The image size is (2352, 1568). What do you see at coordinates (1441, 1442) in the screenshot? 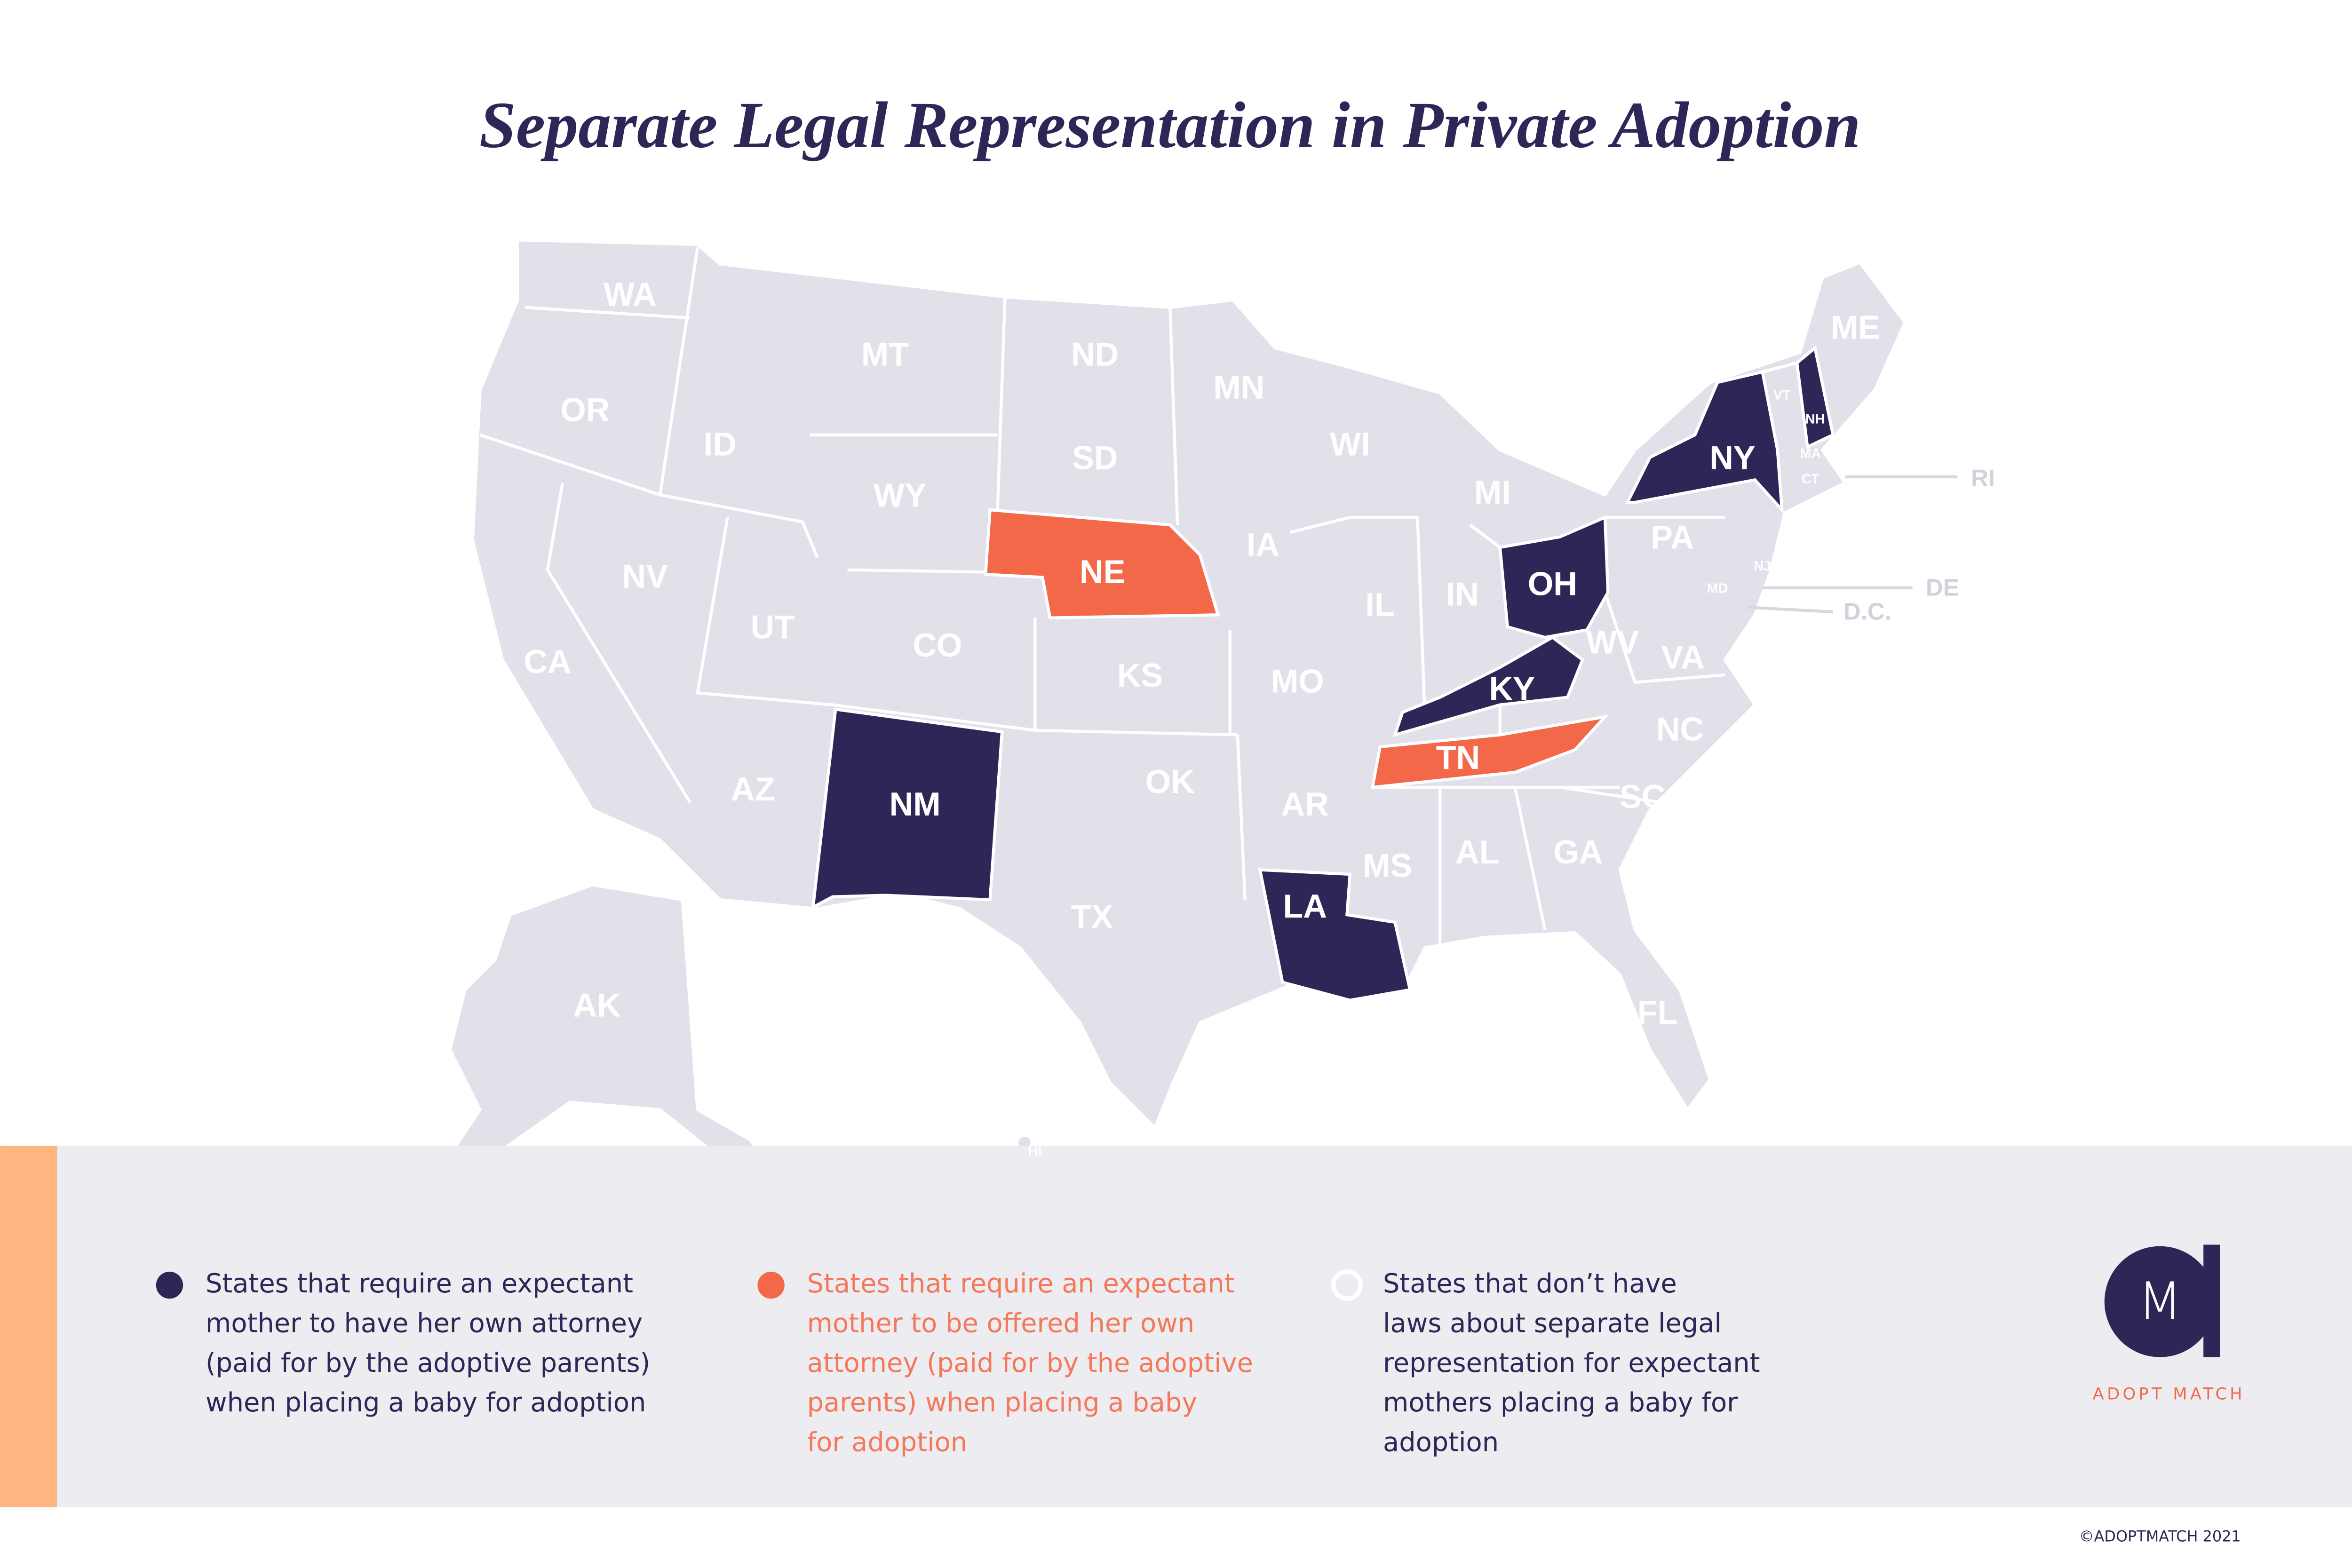
I see `legend-text: adoption` at bounding box center [1441, 1442].